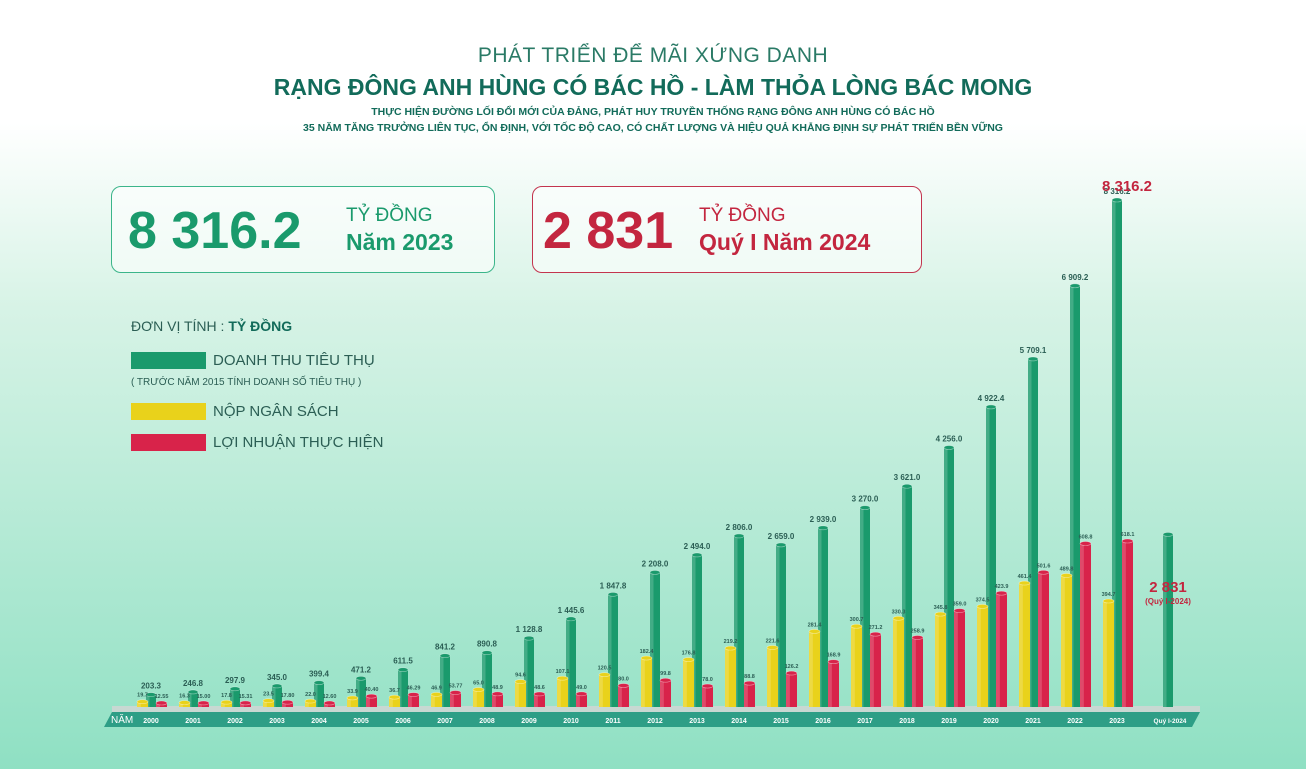 This screenshot has height=769, width=1306. Describe the element at coordinates (403, 661) in the screenshot. I see `label-revenue-2006: 611.5` at that location.